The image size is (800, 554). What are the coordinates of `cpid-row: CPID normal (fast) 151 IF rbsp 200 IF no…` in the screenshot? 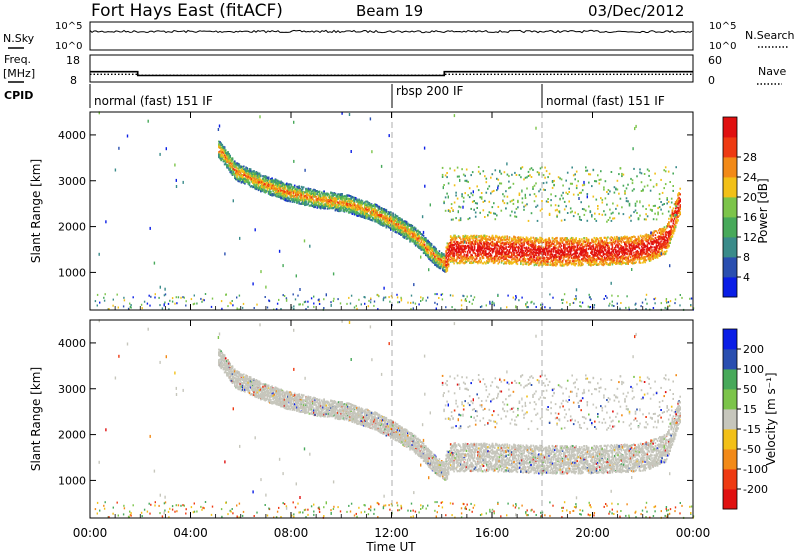 It's located at (334, 96).